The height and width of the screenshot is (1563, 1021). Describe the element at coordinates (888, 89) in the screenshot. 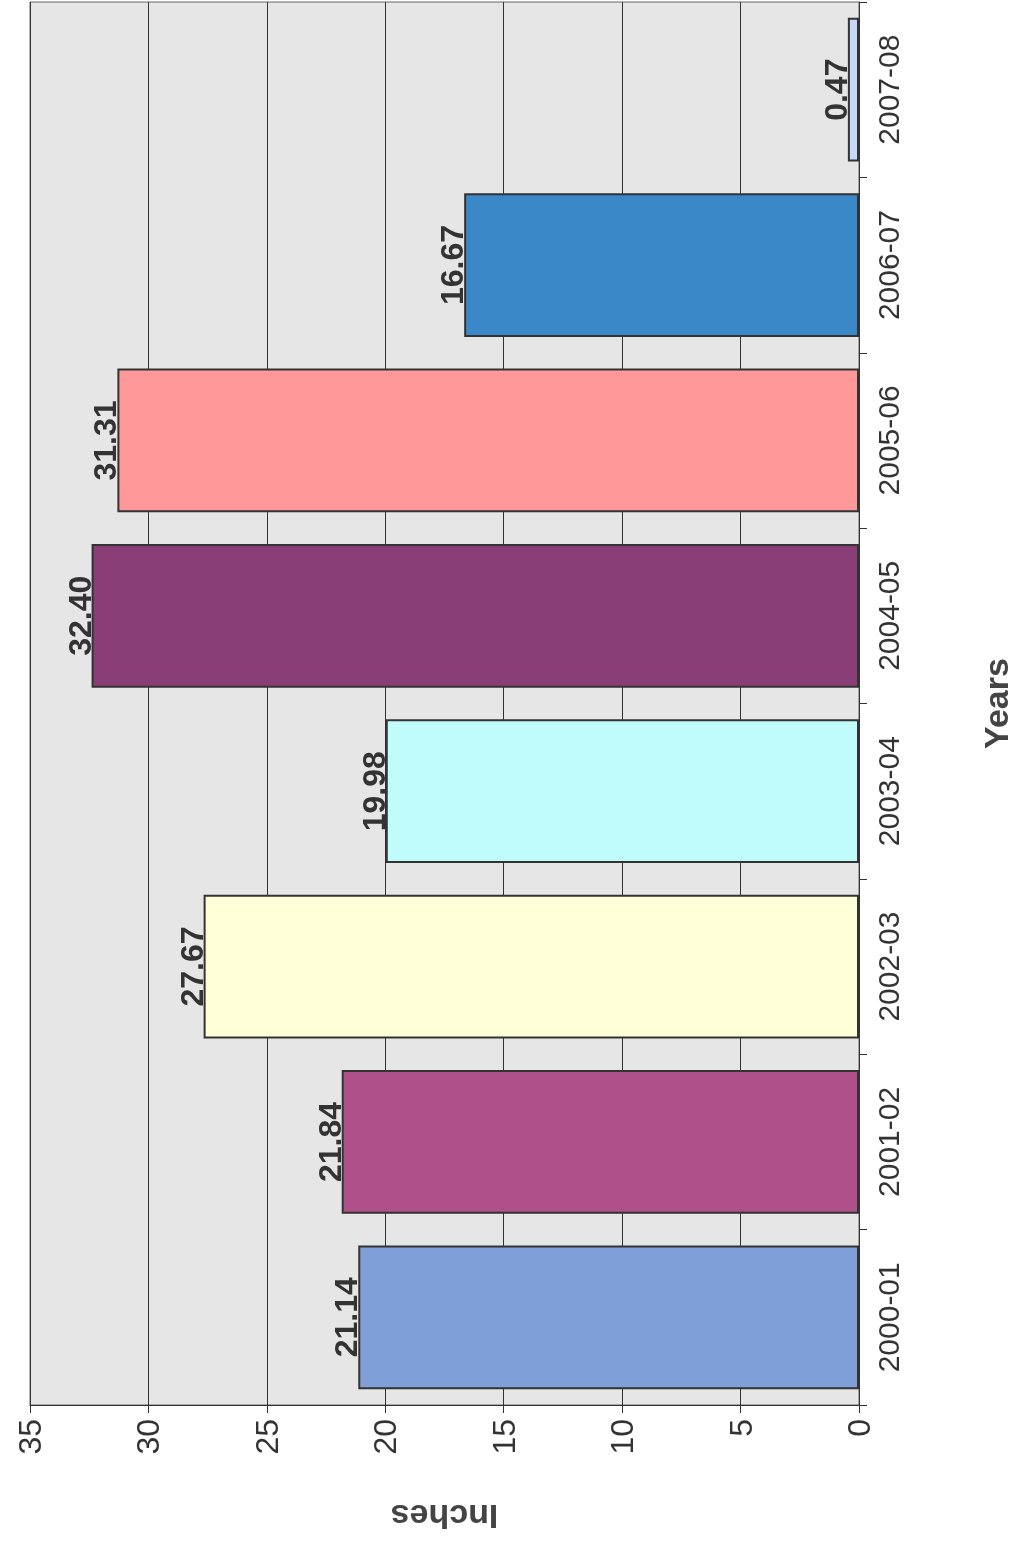

I see `y-tick-label: 2007-08` at that location.